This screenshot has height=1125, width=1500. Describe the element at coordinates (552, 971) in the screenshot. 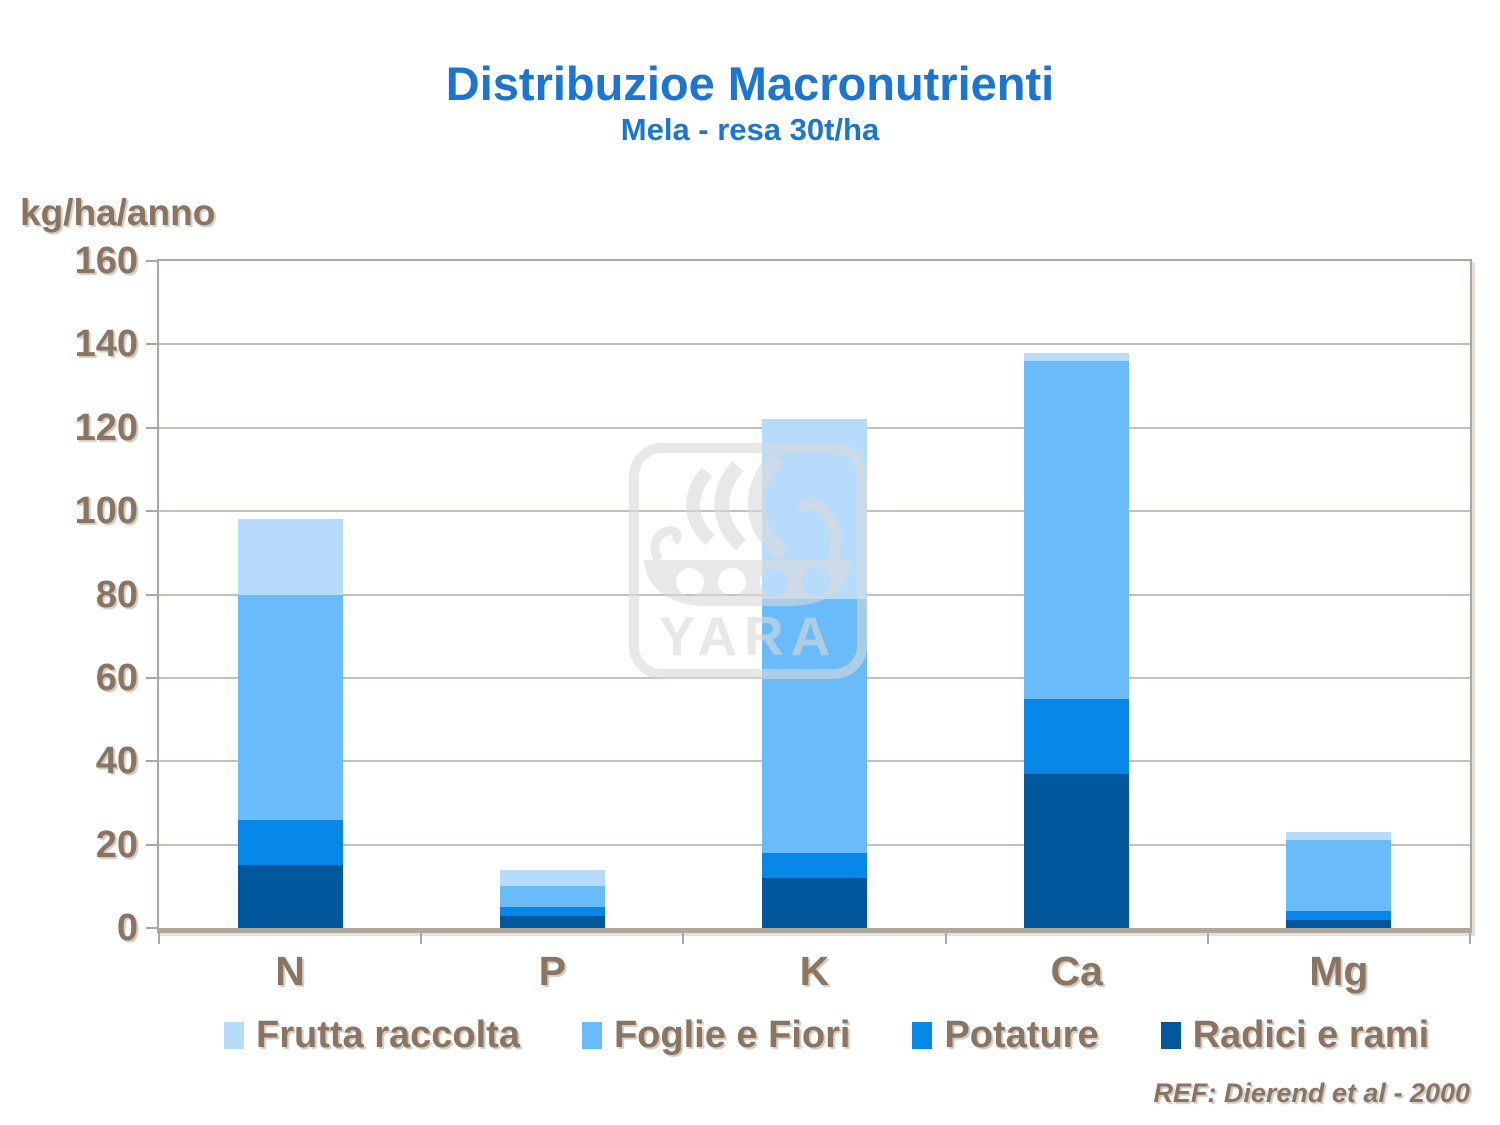

I see `x-category-label: P` at that location.